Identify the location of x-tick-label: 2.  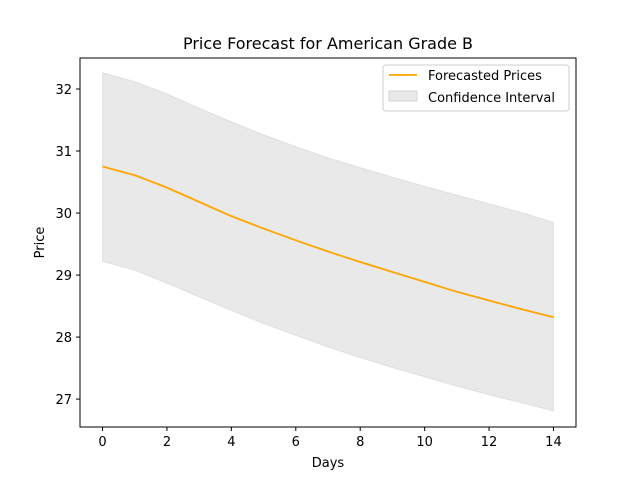
(167, 442).